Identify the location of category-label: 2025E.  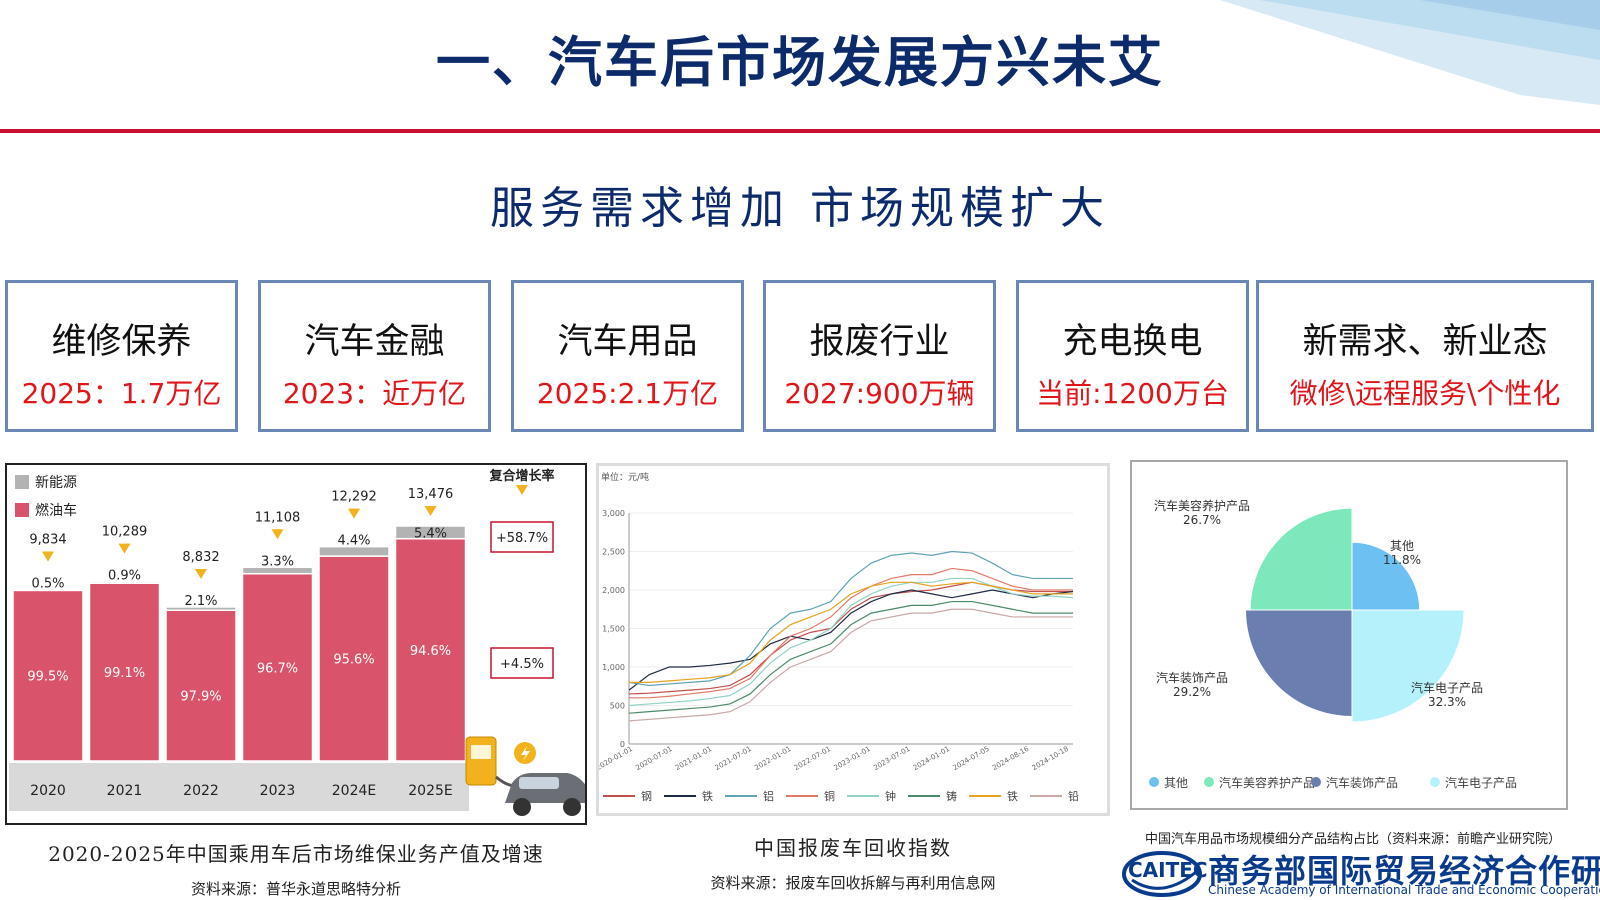
(430, 791).